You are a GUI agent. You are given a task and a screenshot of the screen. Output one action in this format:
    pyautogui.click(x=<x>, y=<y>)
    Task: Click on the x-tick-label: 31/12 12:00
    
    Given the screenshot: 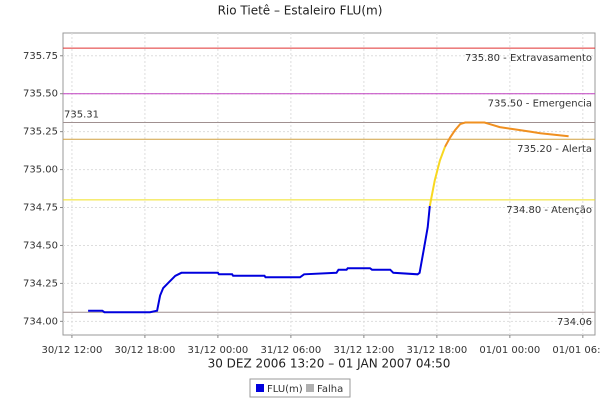 What is the action you would take?
    pyautogui.click(x=363, y=350)
    